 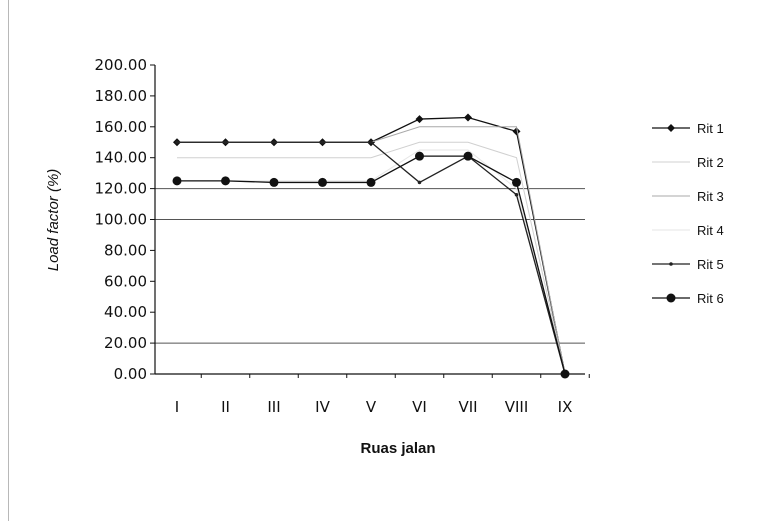 What do you see at coordinates (121, 96) in the screenshot?
I see `y-tick-label: 180.00` at bounding box center [121, 96].